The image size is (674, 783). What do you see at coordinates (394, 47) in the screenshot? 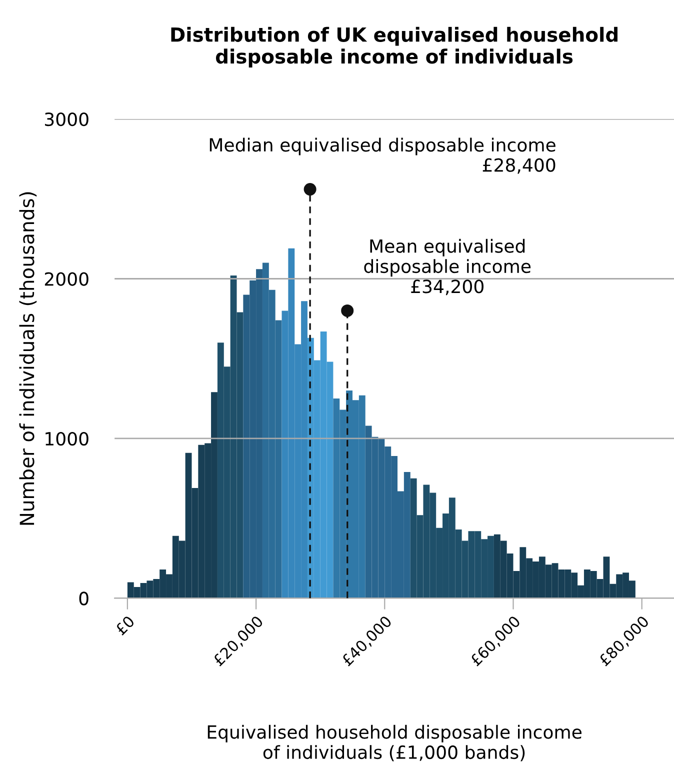
I see `chart-title: Distribution of UK equivalised household disposable income of individuals` at bounding box center [394, 47].